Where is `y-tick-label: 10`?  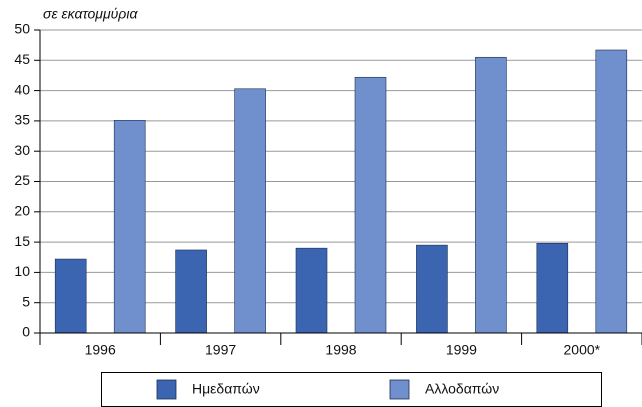
y-tick-label: 10 is located at coordinates (22, 271).